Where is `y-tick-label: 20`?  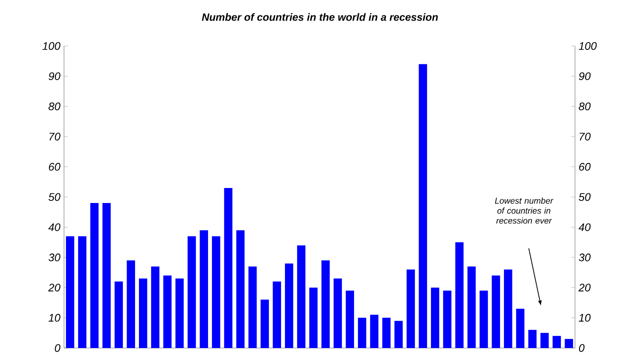
y-tick-label: 20 is located at coordinates (54, 288).